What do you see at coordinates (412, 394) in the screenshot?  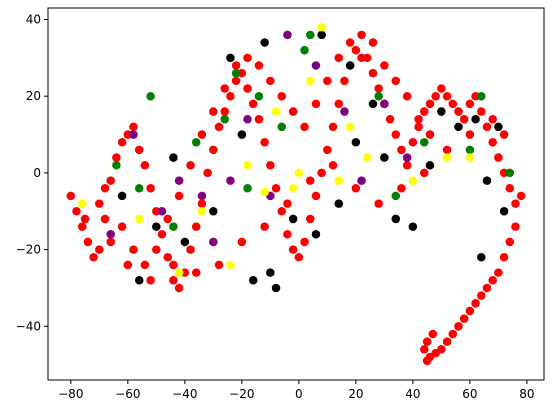 I see `x-tick-label: 40` at bounding box center [412, 394].